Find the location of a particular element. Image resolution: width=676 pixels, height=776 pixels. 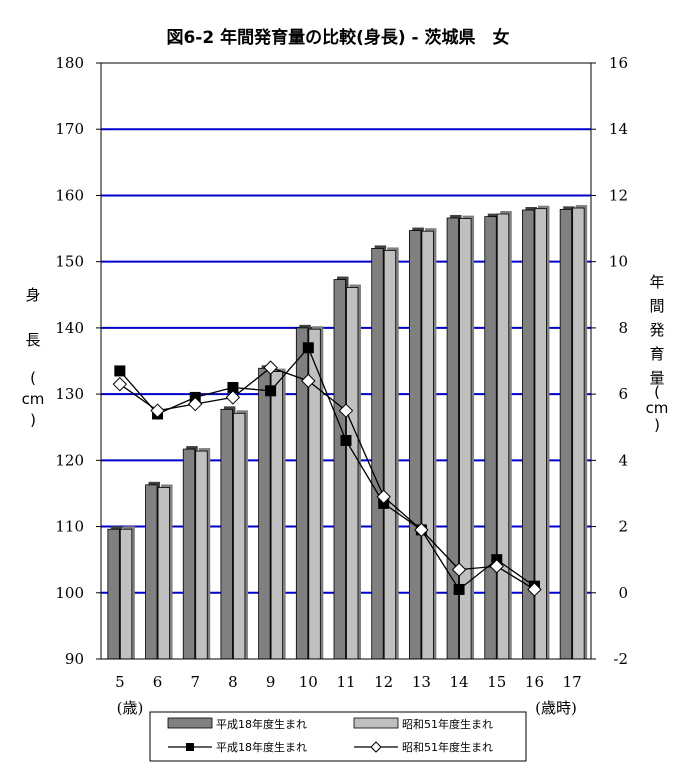

x-tick-label: 9 is located at coordinates (271, 682).